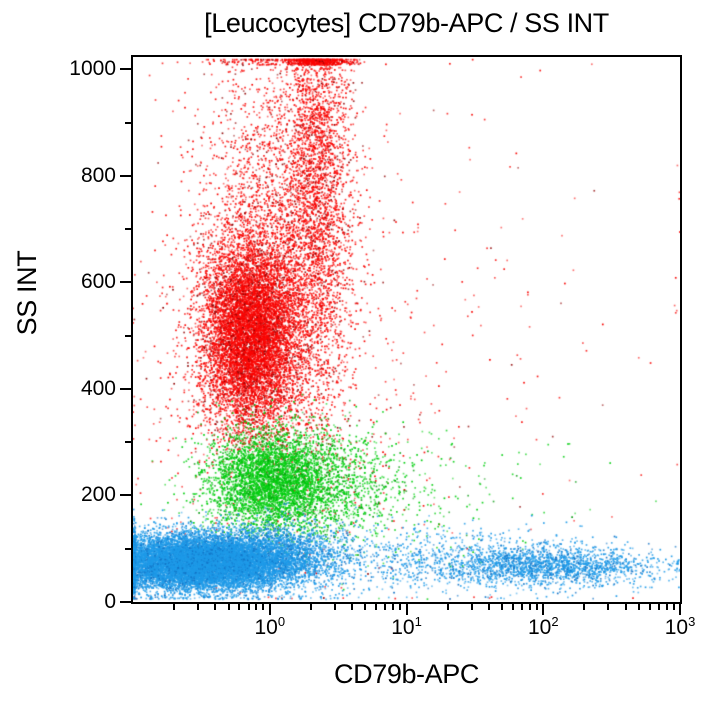 The height and width of the screenshot is (709, 709). Describe the element at coordinates (543, 626) in the screenshot. I see `x-tick-label: 10²` at that location.